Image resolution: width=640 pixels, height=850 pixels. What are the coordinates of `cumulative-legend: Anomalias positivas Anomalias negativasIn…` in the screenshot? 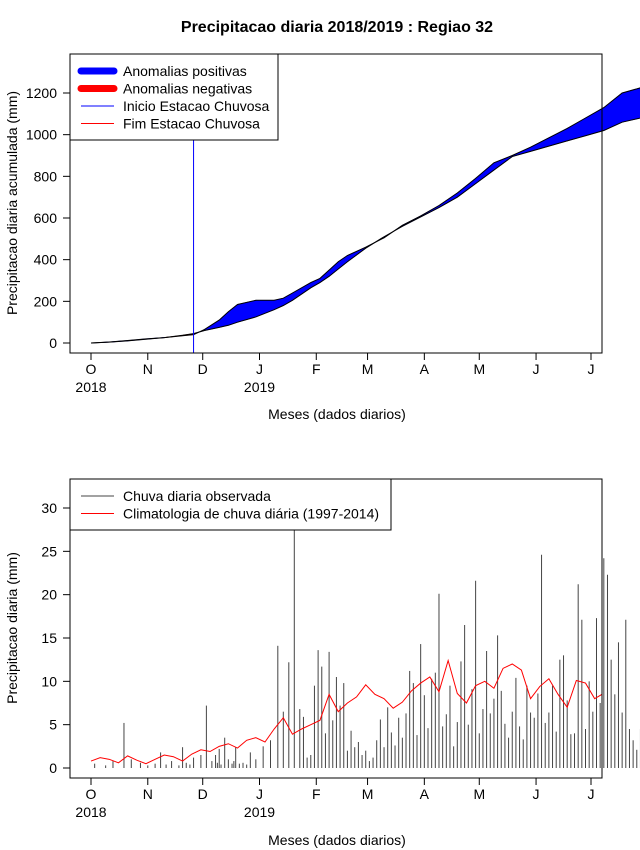 It's located at (174, 97).